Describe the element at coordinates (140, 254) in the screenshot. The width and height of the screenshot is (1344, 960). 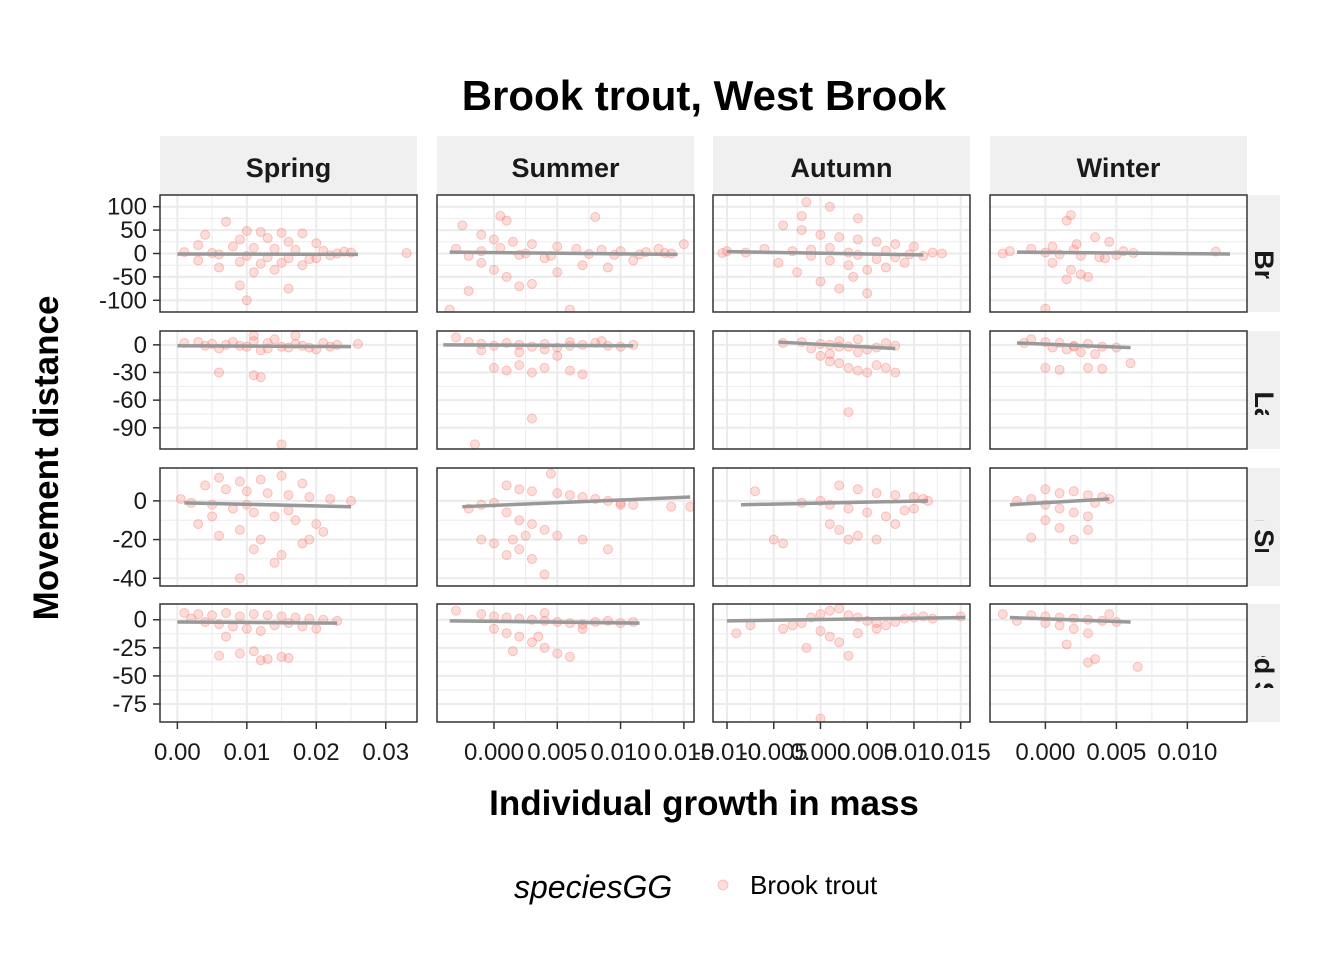
I see `y-tick-label: 0` at that location.